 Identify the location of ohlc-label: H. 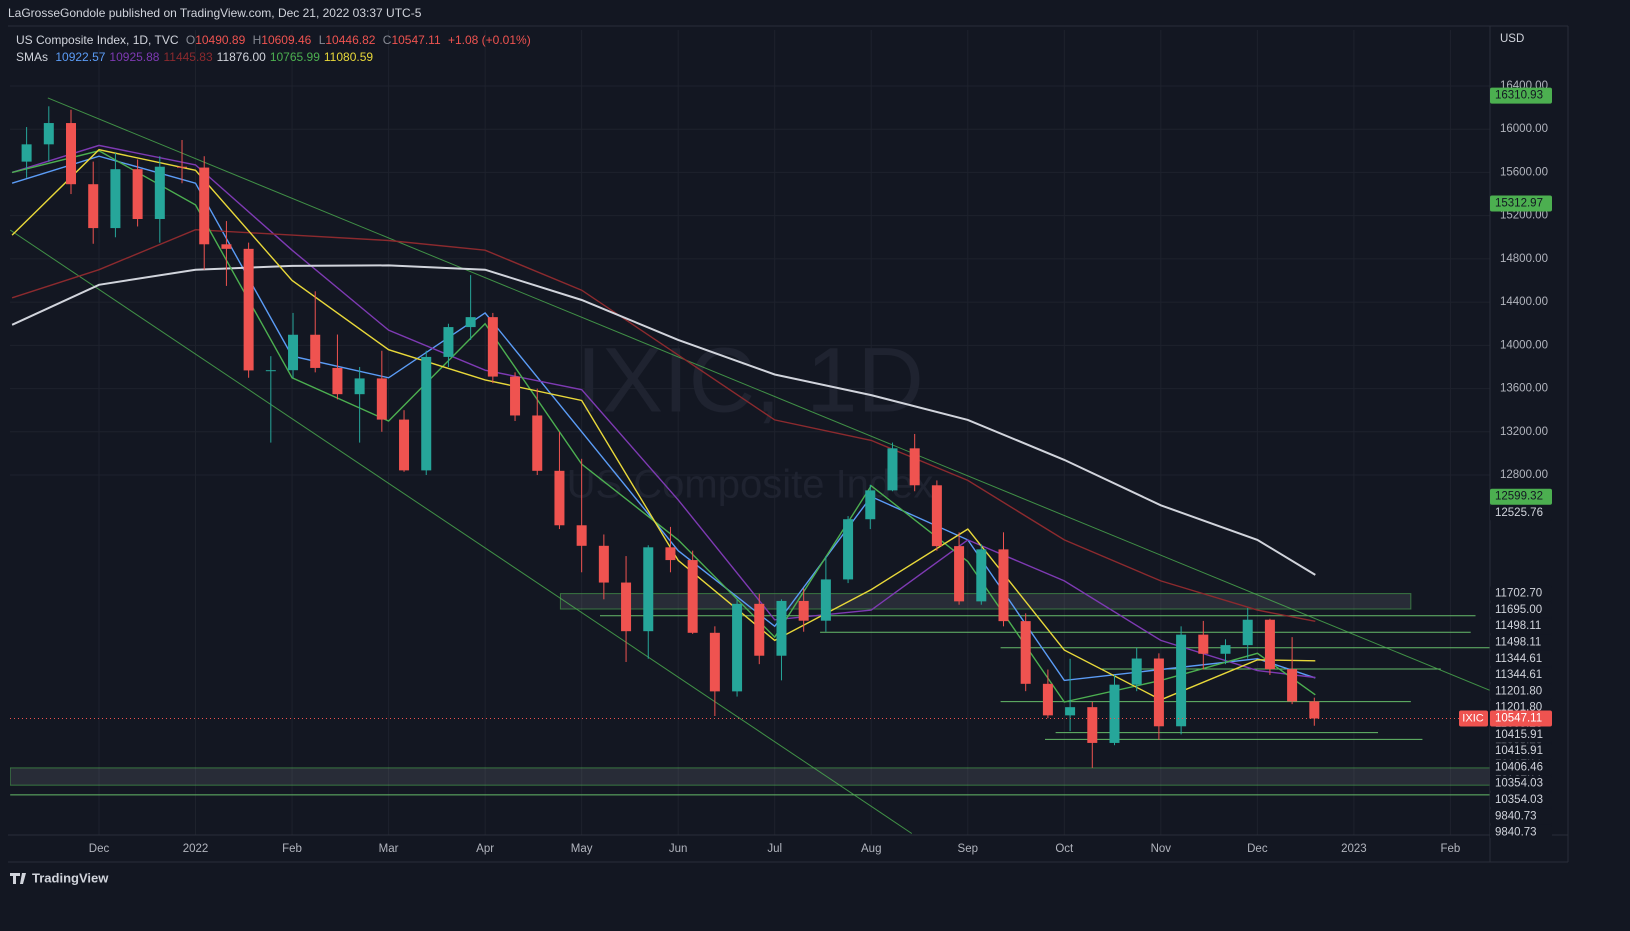
(257, 40).